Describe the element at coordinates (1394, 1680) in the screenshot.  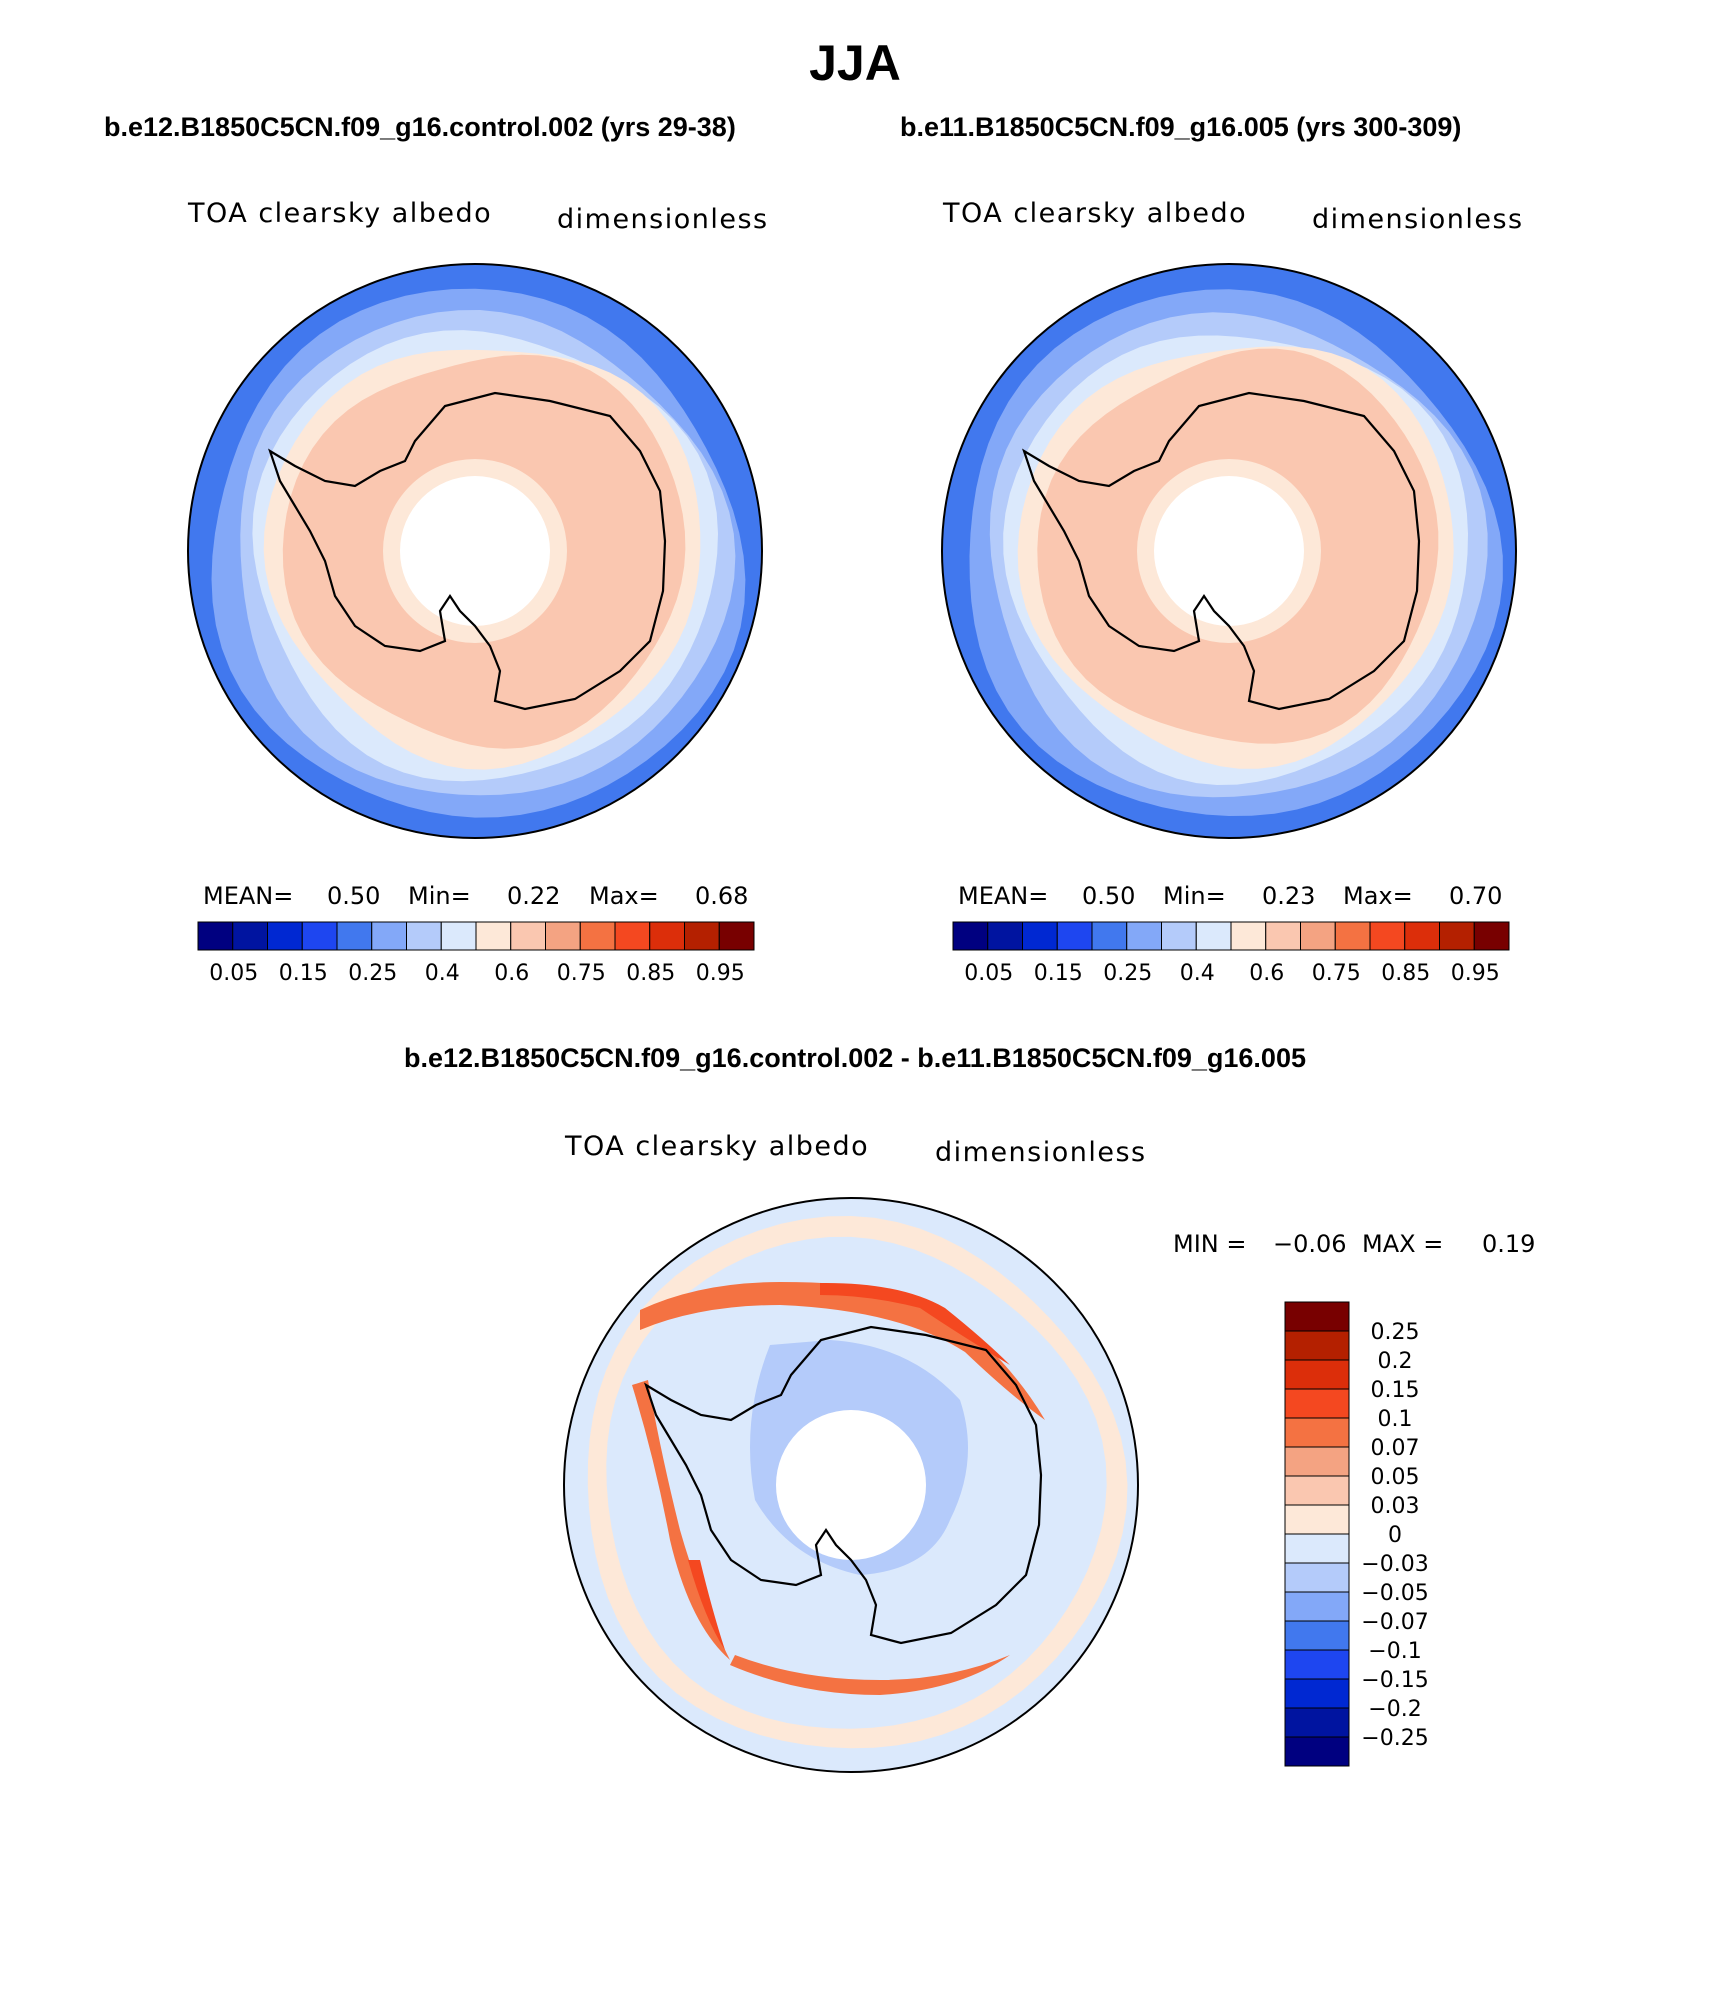
I see `diff-colorbar-label-12: −0.15` at that location.